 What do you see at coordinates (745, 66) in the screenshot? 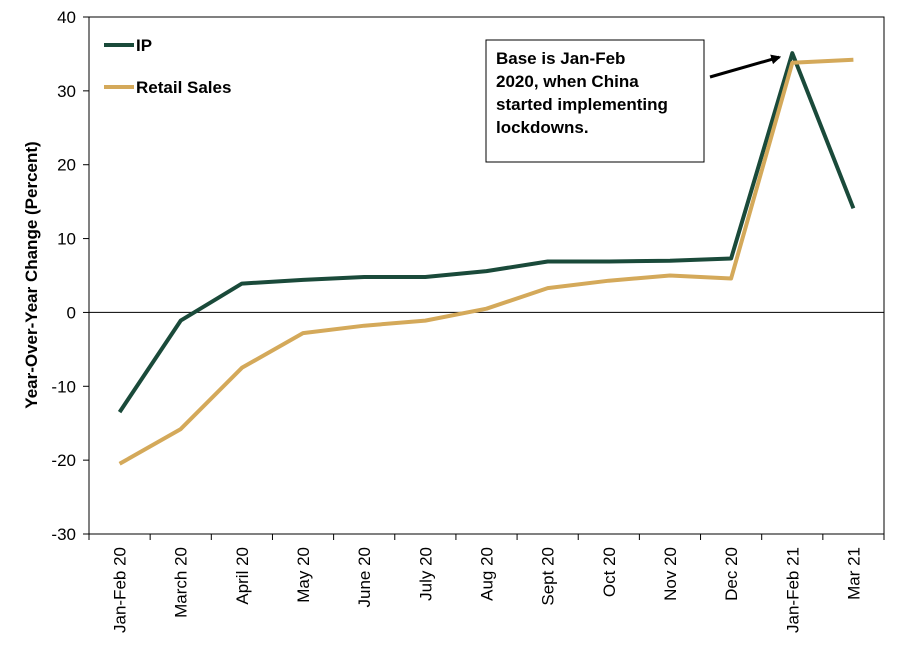
I see `annotation-arrow` at bounding box center [745, 66].